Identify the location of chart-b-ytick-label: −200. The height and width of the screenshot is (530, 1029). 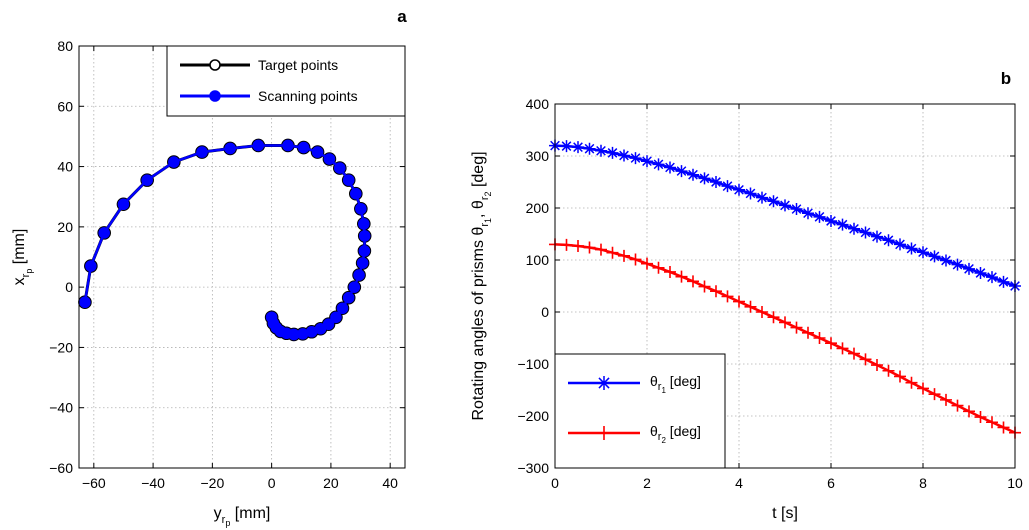
(533, 416).